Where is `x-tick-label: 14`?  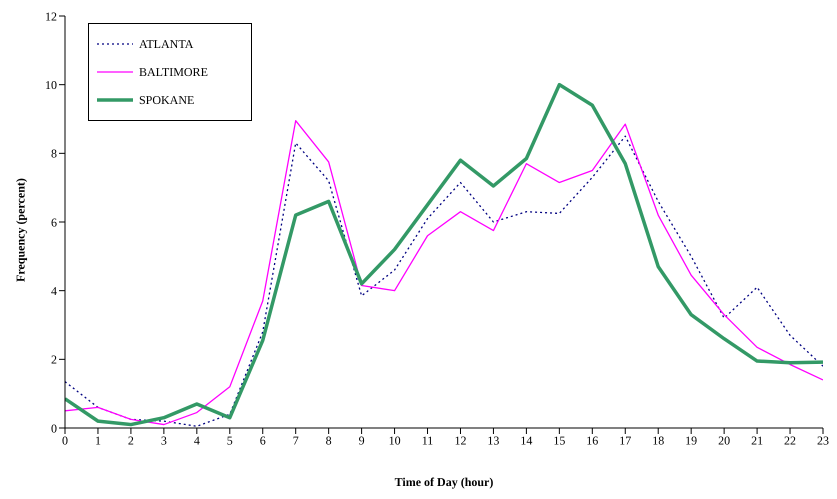 x-tick-label: 14 is located at coordinates (526, 441).